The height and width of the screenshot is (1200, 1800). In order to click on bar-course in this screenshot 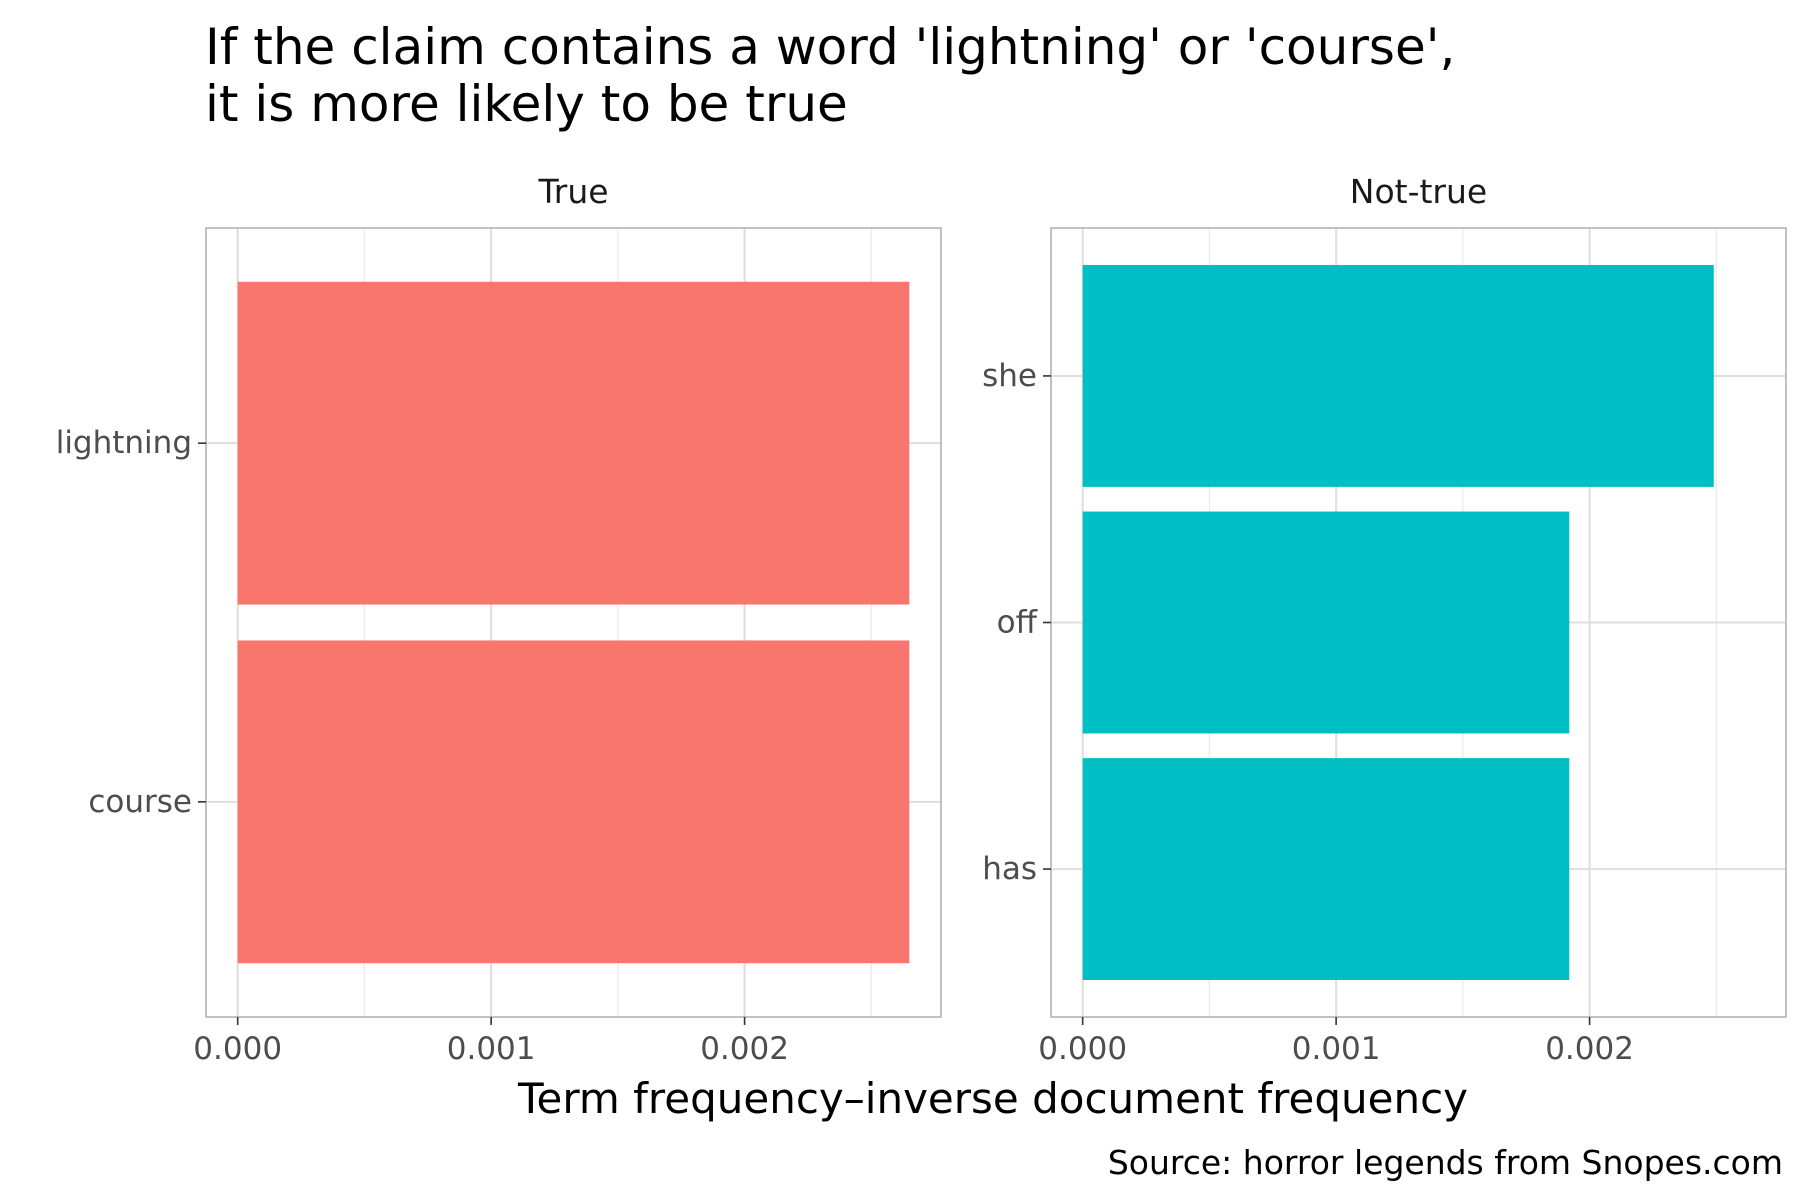, I will do `click(573, 802)`.